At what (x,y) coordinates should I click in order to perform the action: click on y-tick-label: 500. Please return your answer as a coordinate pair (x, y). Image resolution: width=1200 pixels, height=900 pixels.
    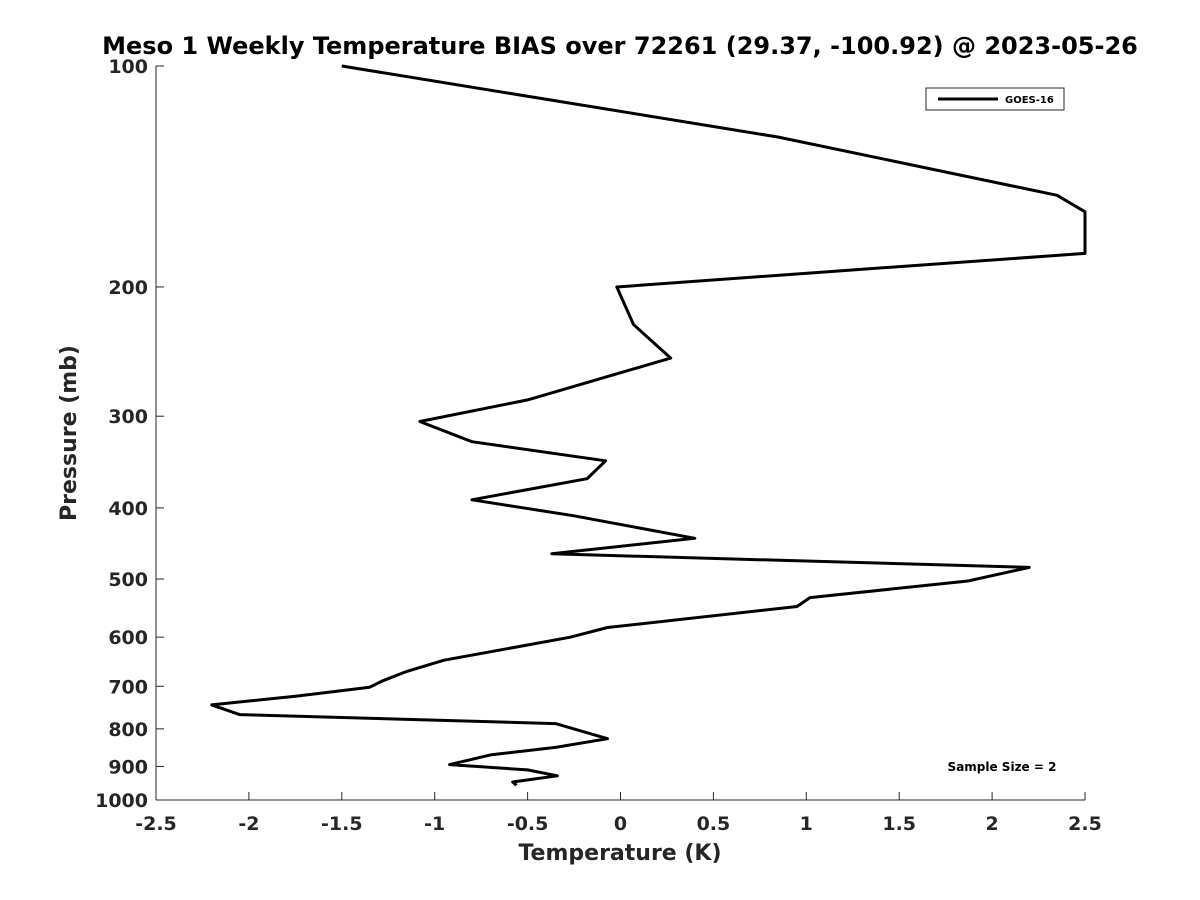
    Looking at the image, I should click on (128, 580).